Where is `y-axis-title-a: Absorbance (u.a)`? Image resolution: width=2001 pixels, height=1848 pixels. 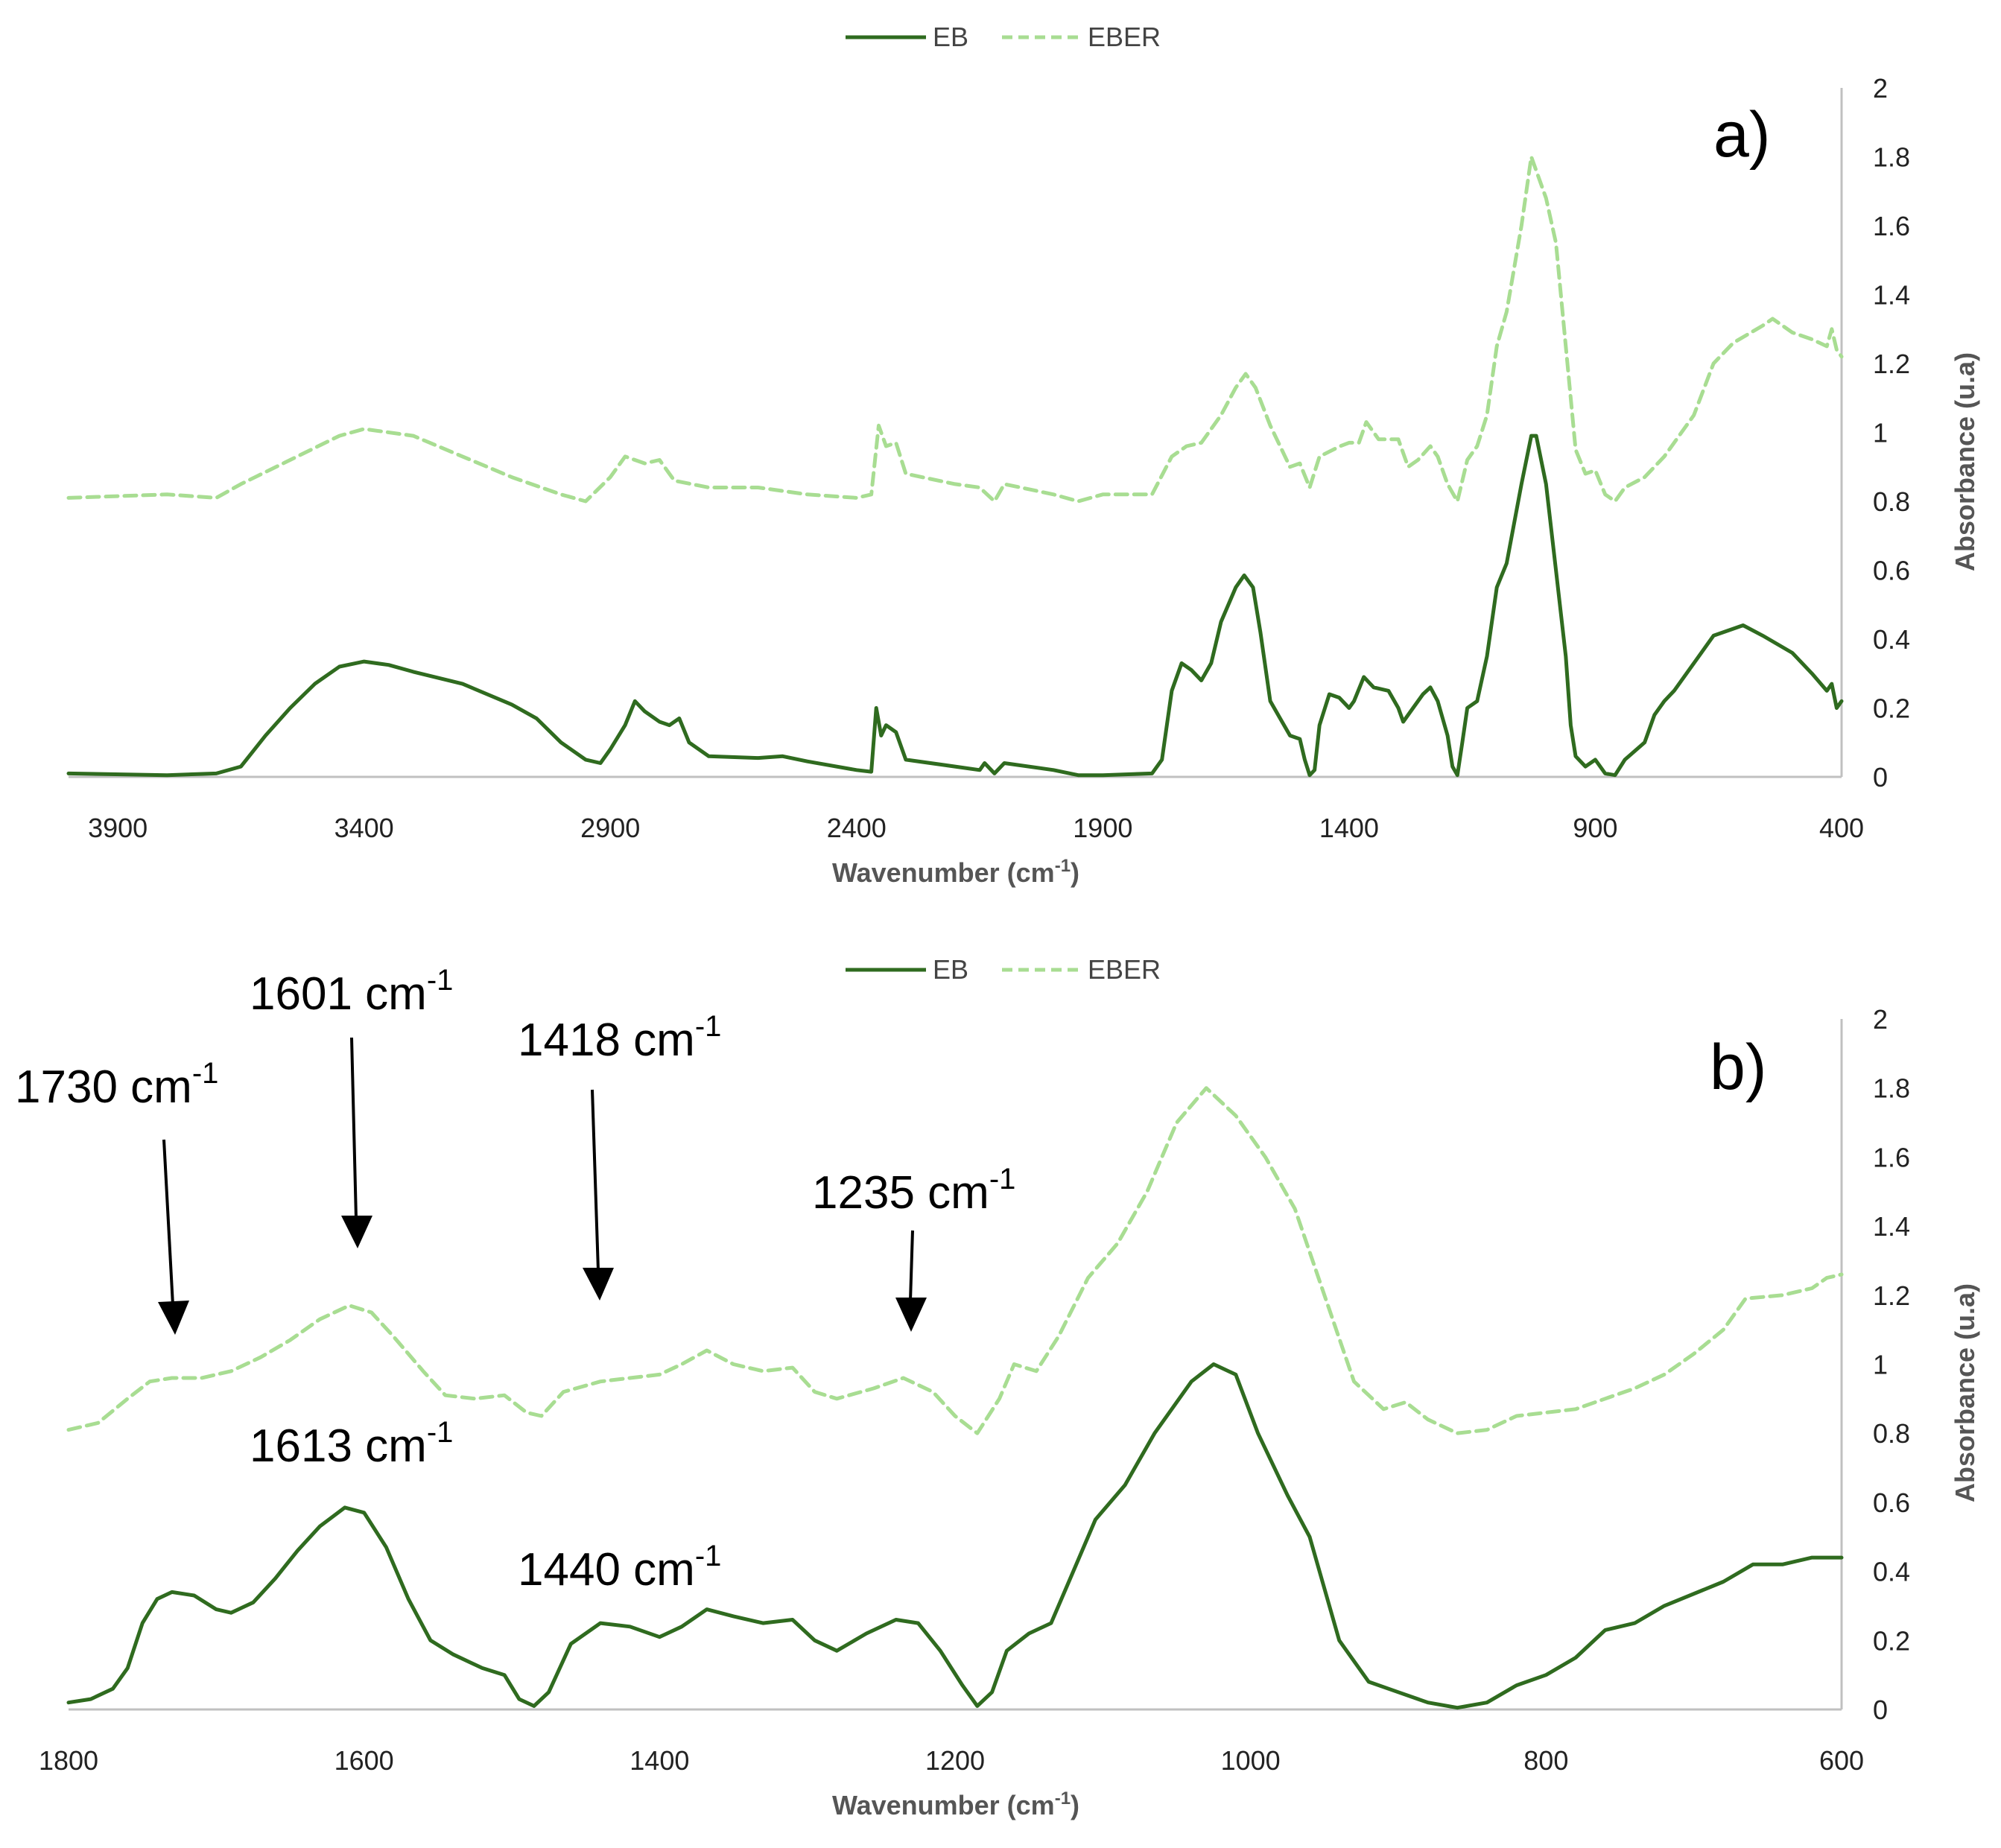
y-axis-title-a: Absorbance (u.a) is located at coordinates (1965, 461).